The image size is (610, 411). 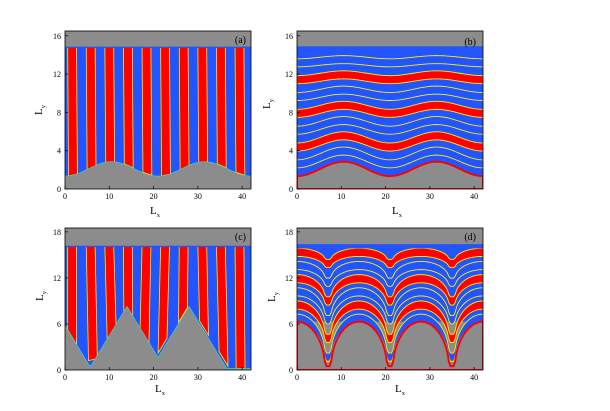 What do you see at coordinates (470, 237) in the screenshot?
I see `panel-d-label: (d)` at bounding box center [470, 237].